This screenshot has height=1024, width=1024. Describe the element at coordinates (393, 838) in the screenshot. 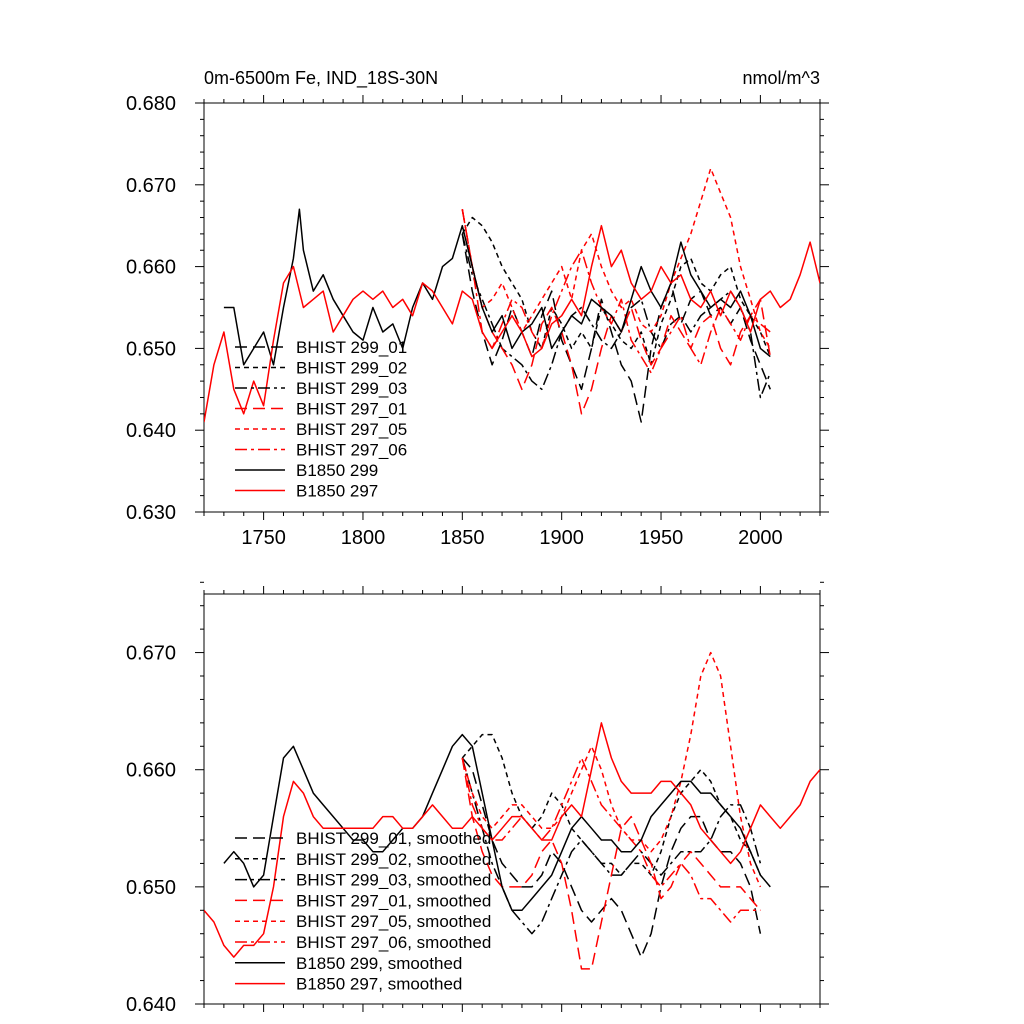

I see `legend-label: BHIST 299_01, smoothed` at that location.